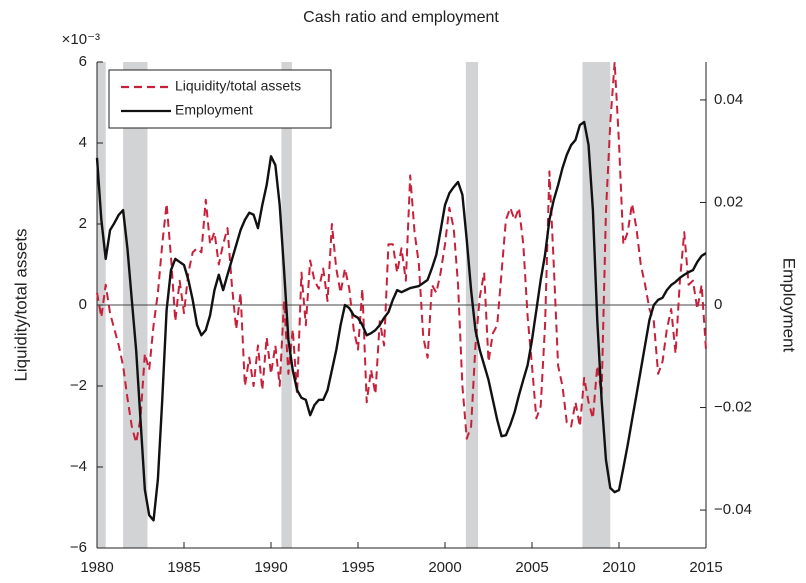 The width and height of the screenshot is (806, 583). I want to click on legend-label: Liquidity/total assets, so click(238, 86).